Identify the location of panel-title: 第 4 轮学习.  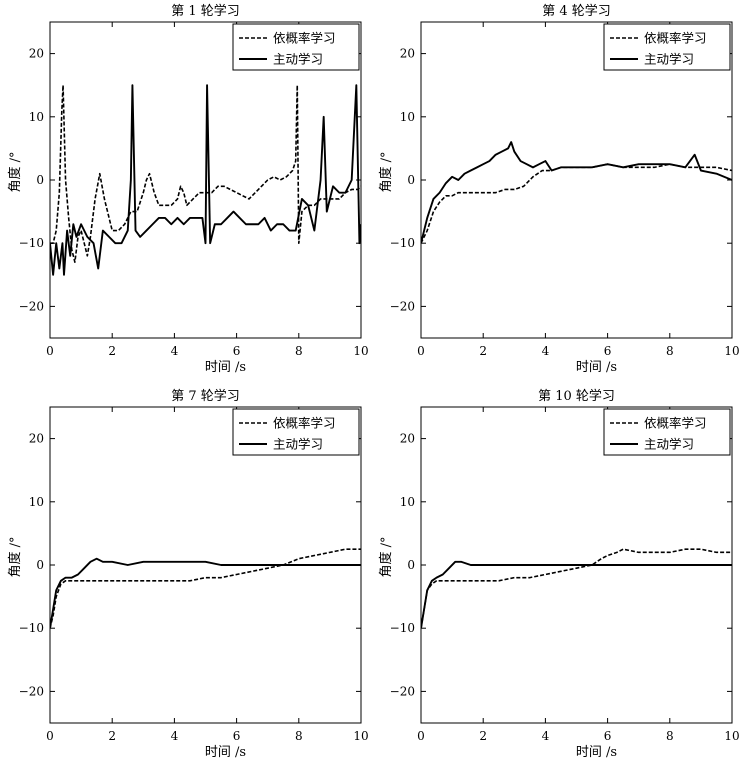
(576, 11).